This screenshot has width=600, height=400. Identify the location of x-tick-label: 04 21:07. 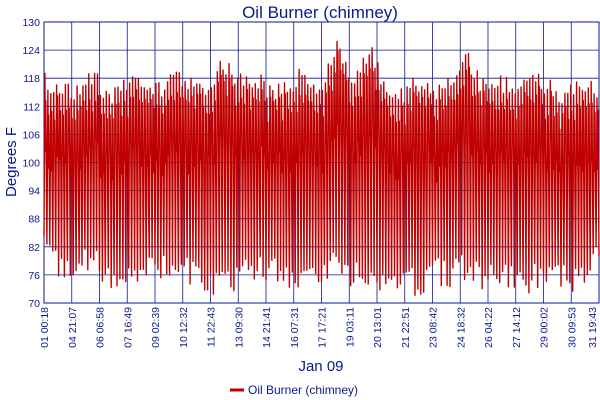
(73, 327).